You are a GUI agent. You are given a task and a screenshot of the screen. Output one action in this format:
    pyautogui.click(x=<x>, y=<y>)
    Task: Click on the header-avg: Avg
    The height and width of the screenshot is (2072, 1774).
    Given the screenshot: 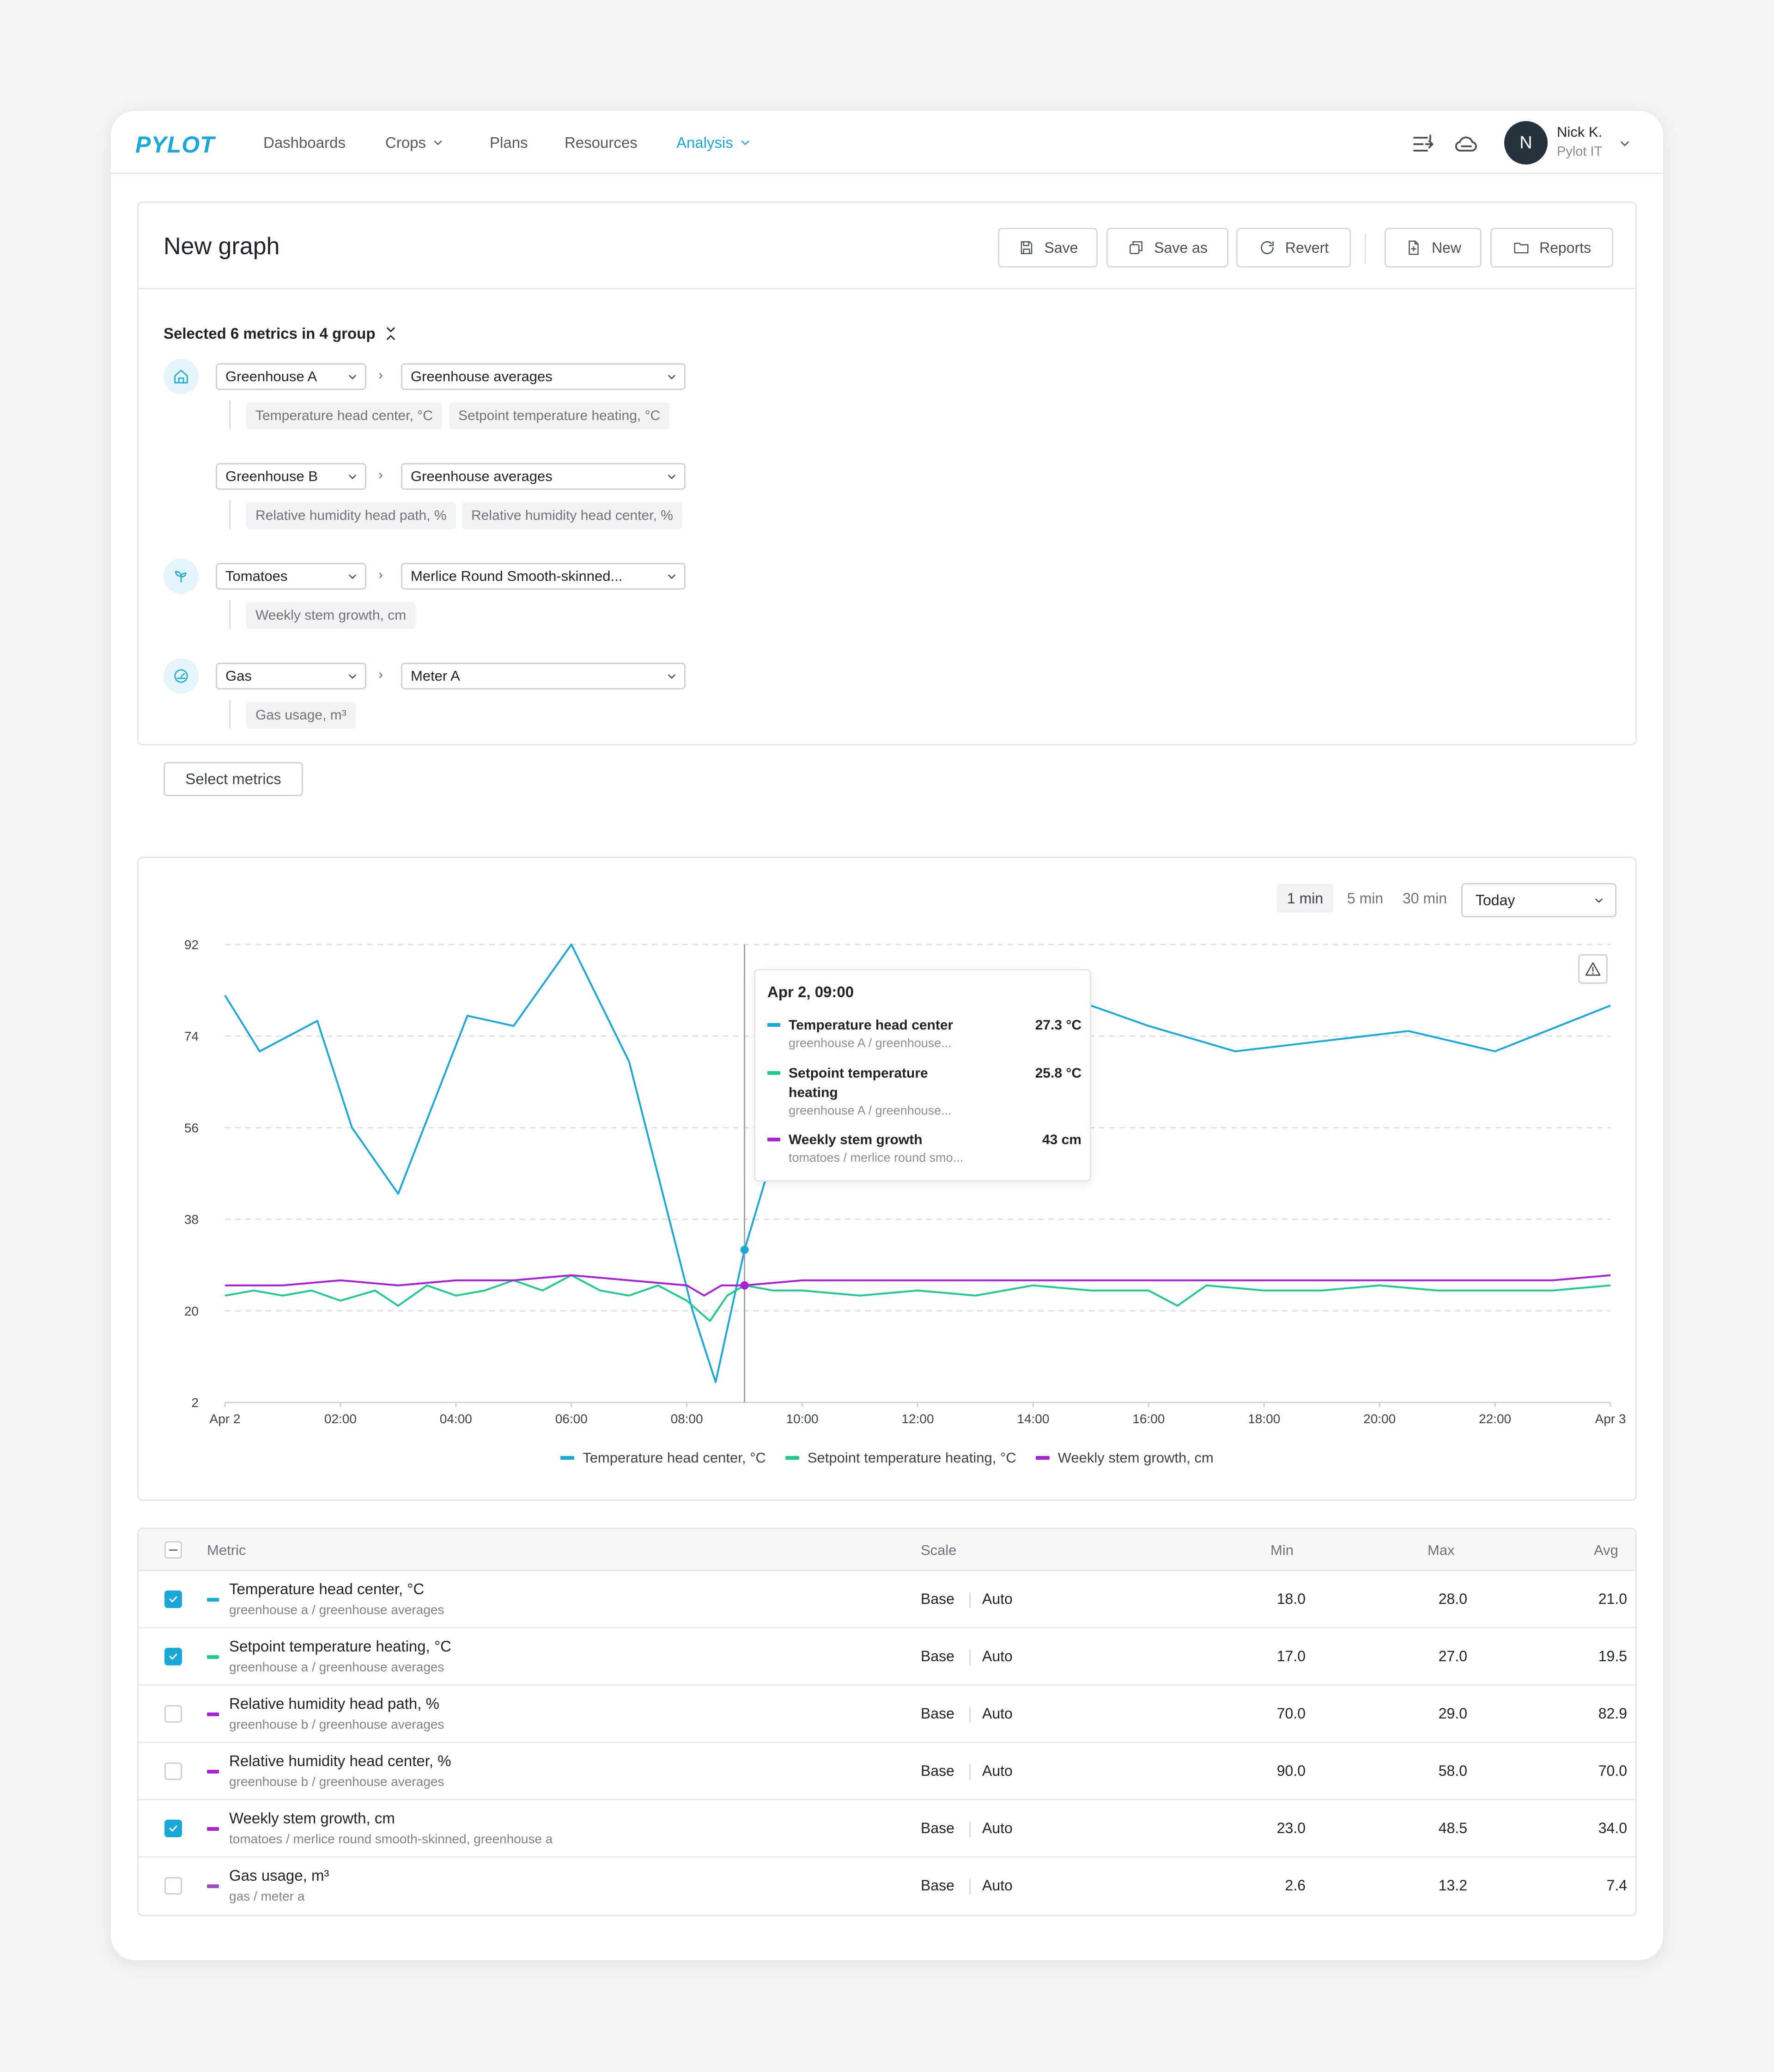 What is the action you would take?
    pyautogui.click(x=1606, y=1550)
    